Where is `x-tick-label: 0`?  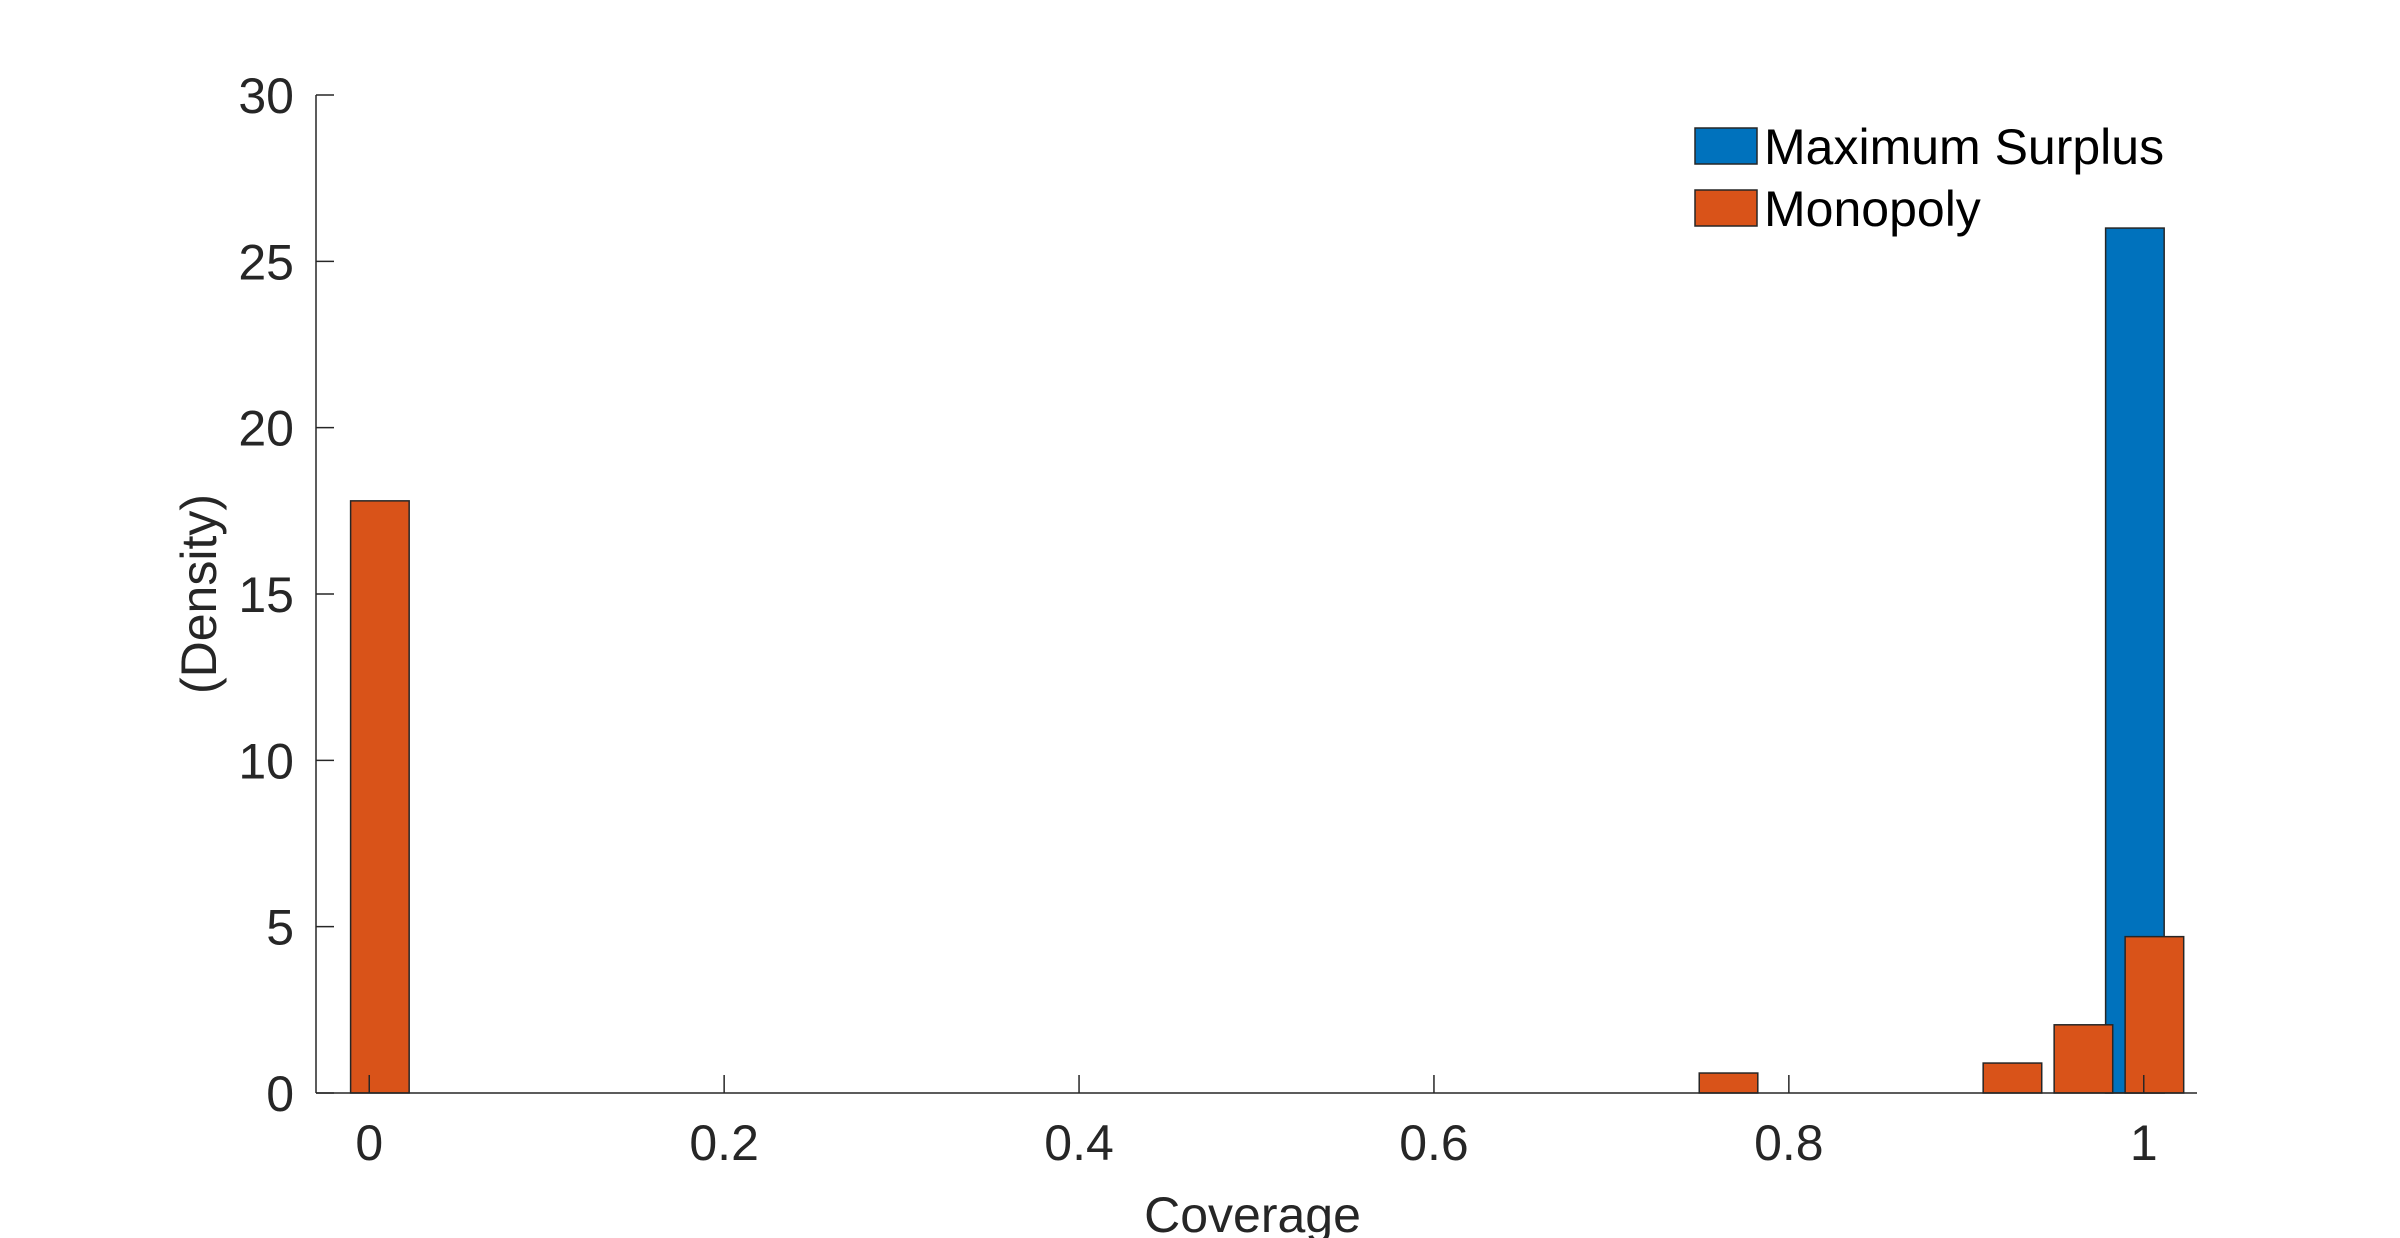 x-tick-label: 0 is located at coordinates (369, 1143).